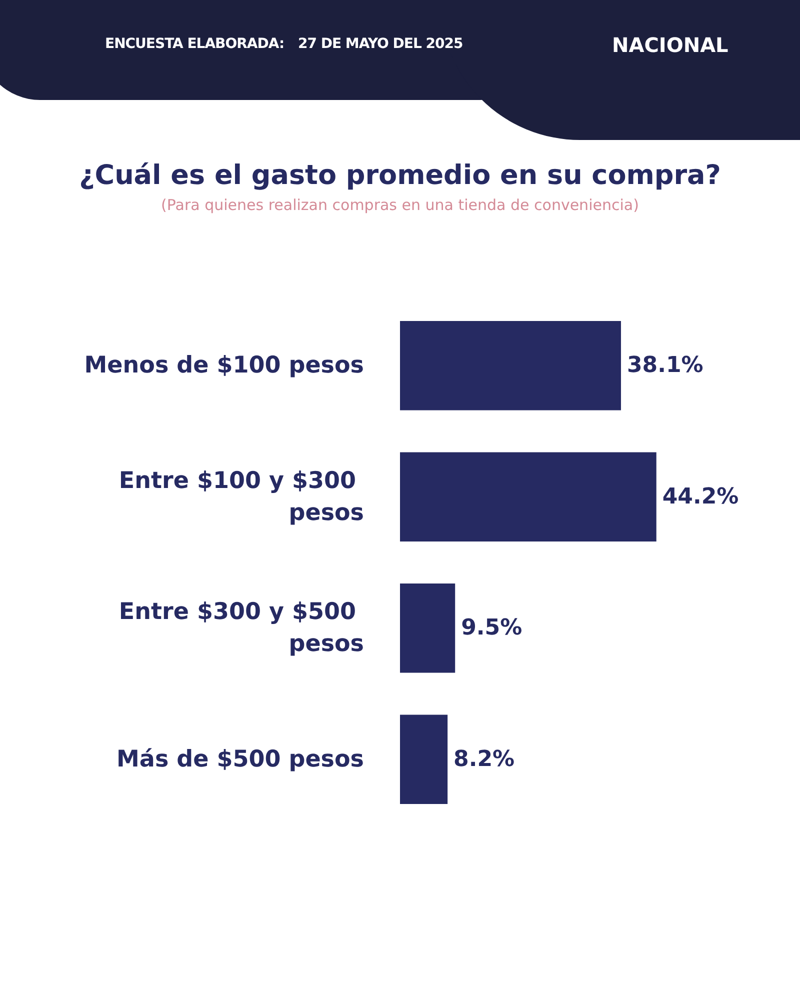 This screenshot has height=1000, width=800. Describe the element at coordinates (224, 365) in the screenshot. I see `y-tick-label: Menos de $100 pesos` at that location.